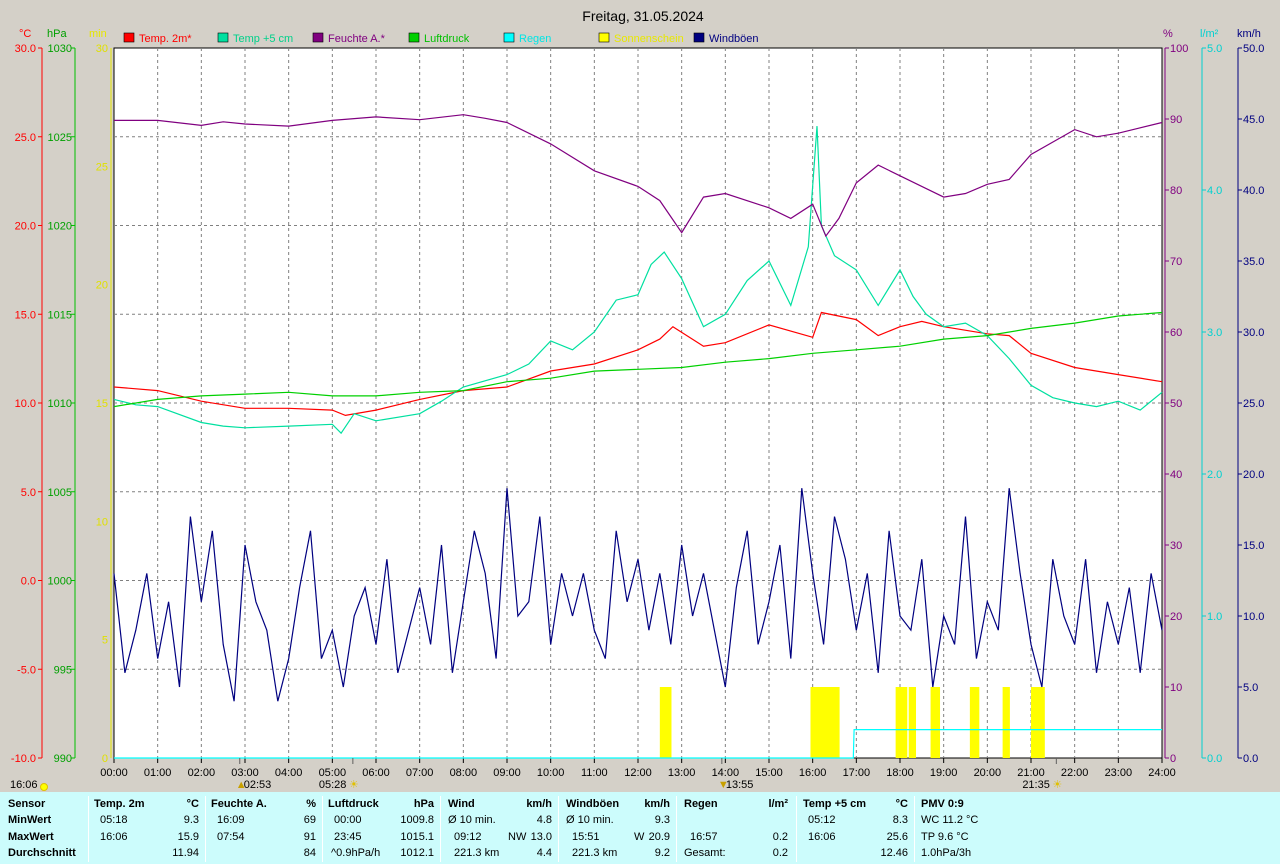 The image size is (1280, 864). What do you see at coordinates (1179, 49) in the screenshot?
I see `humidity-tick-label: 100` at bounding box center [1179, 49].